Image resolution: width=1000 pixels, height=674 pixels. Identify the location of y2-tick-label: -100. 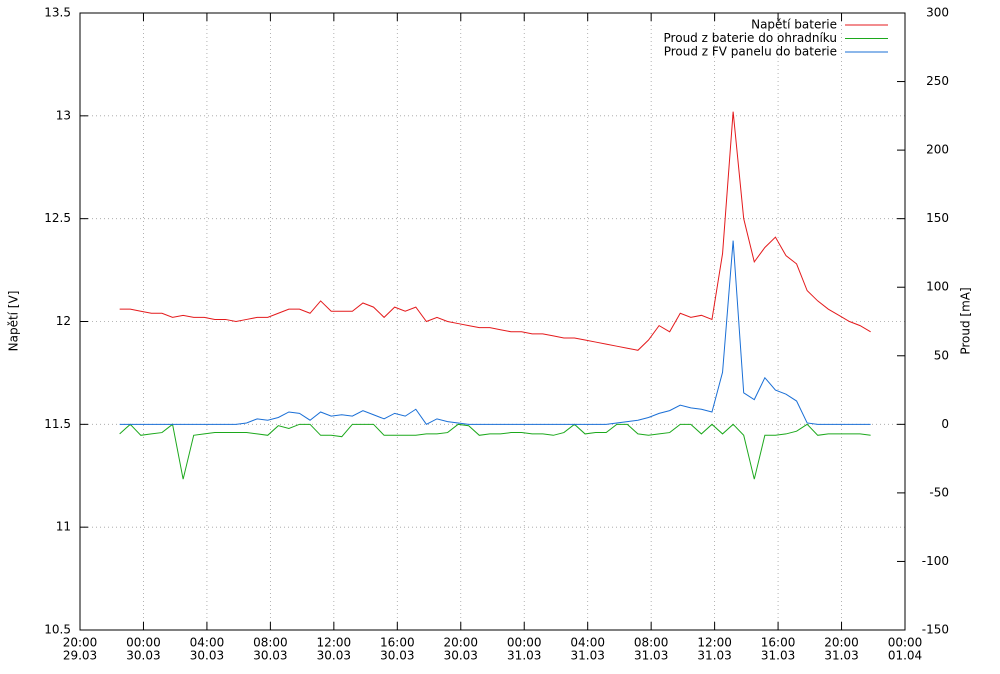
(935, 561).